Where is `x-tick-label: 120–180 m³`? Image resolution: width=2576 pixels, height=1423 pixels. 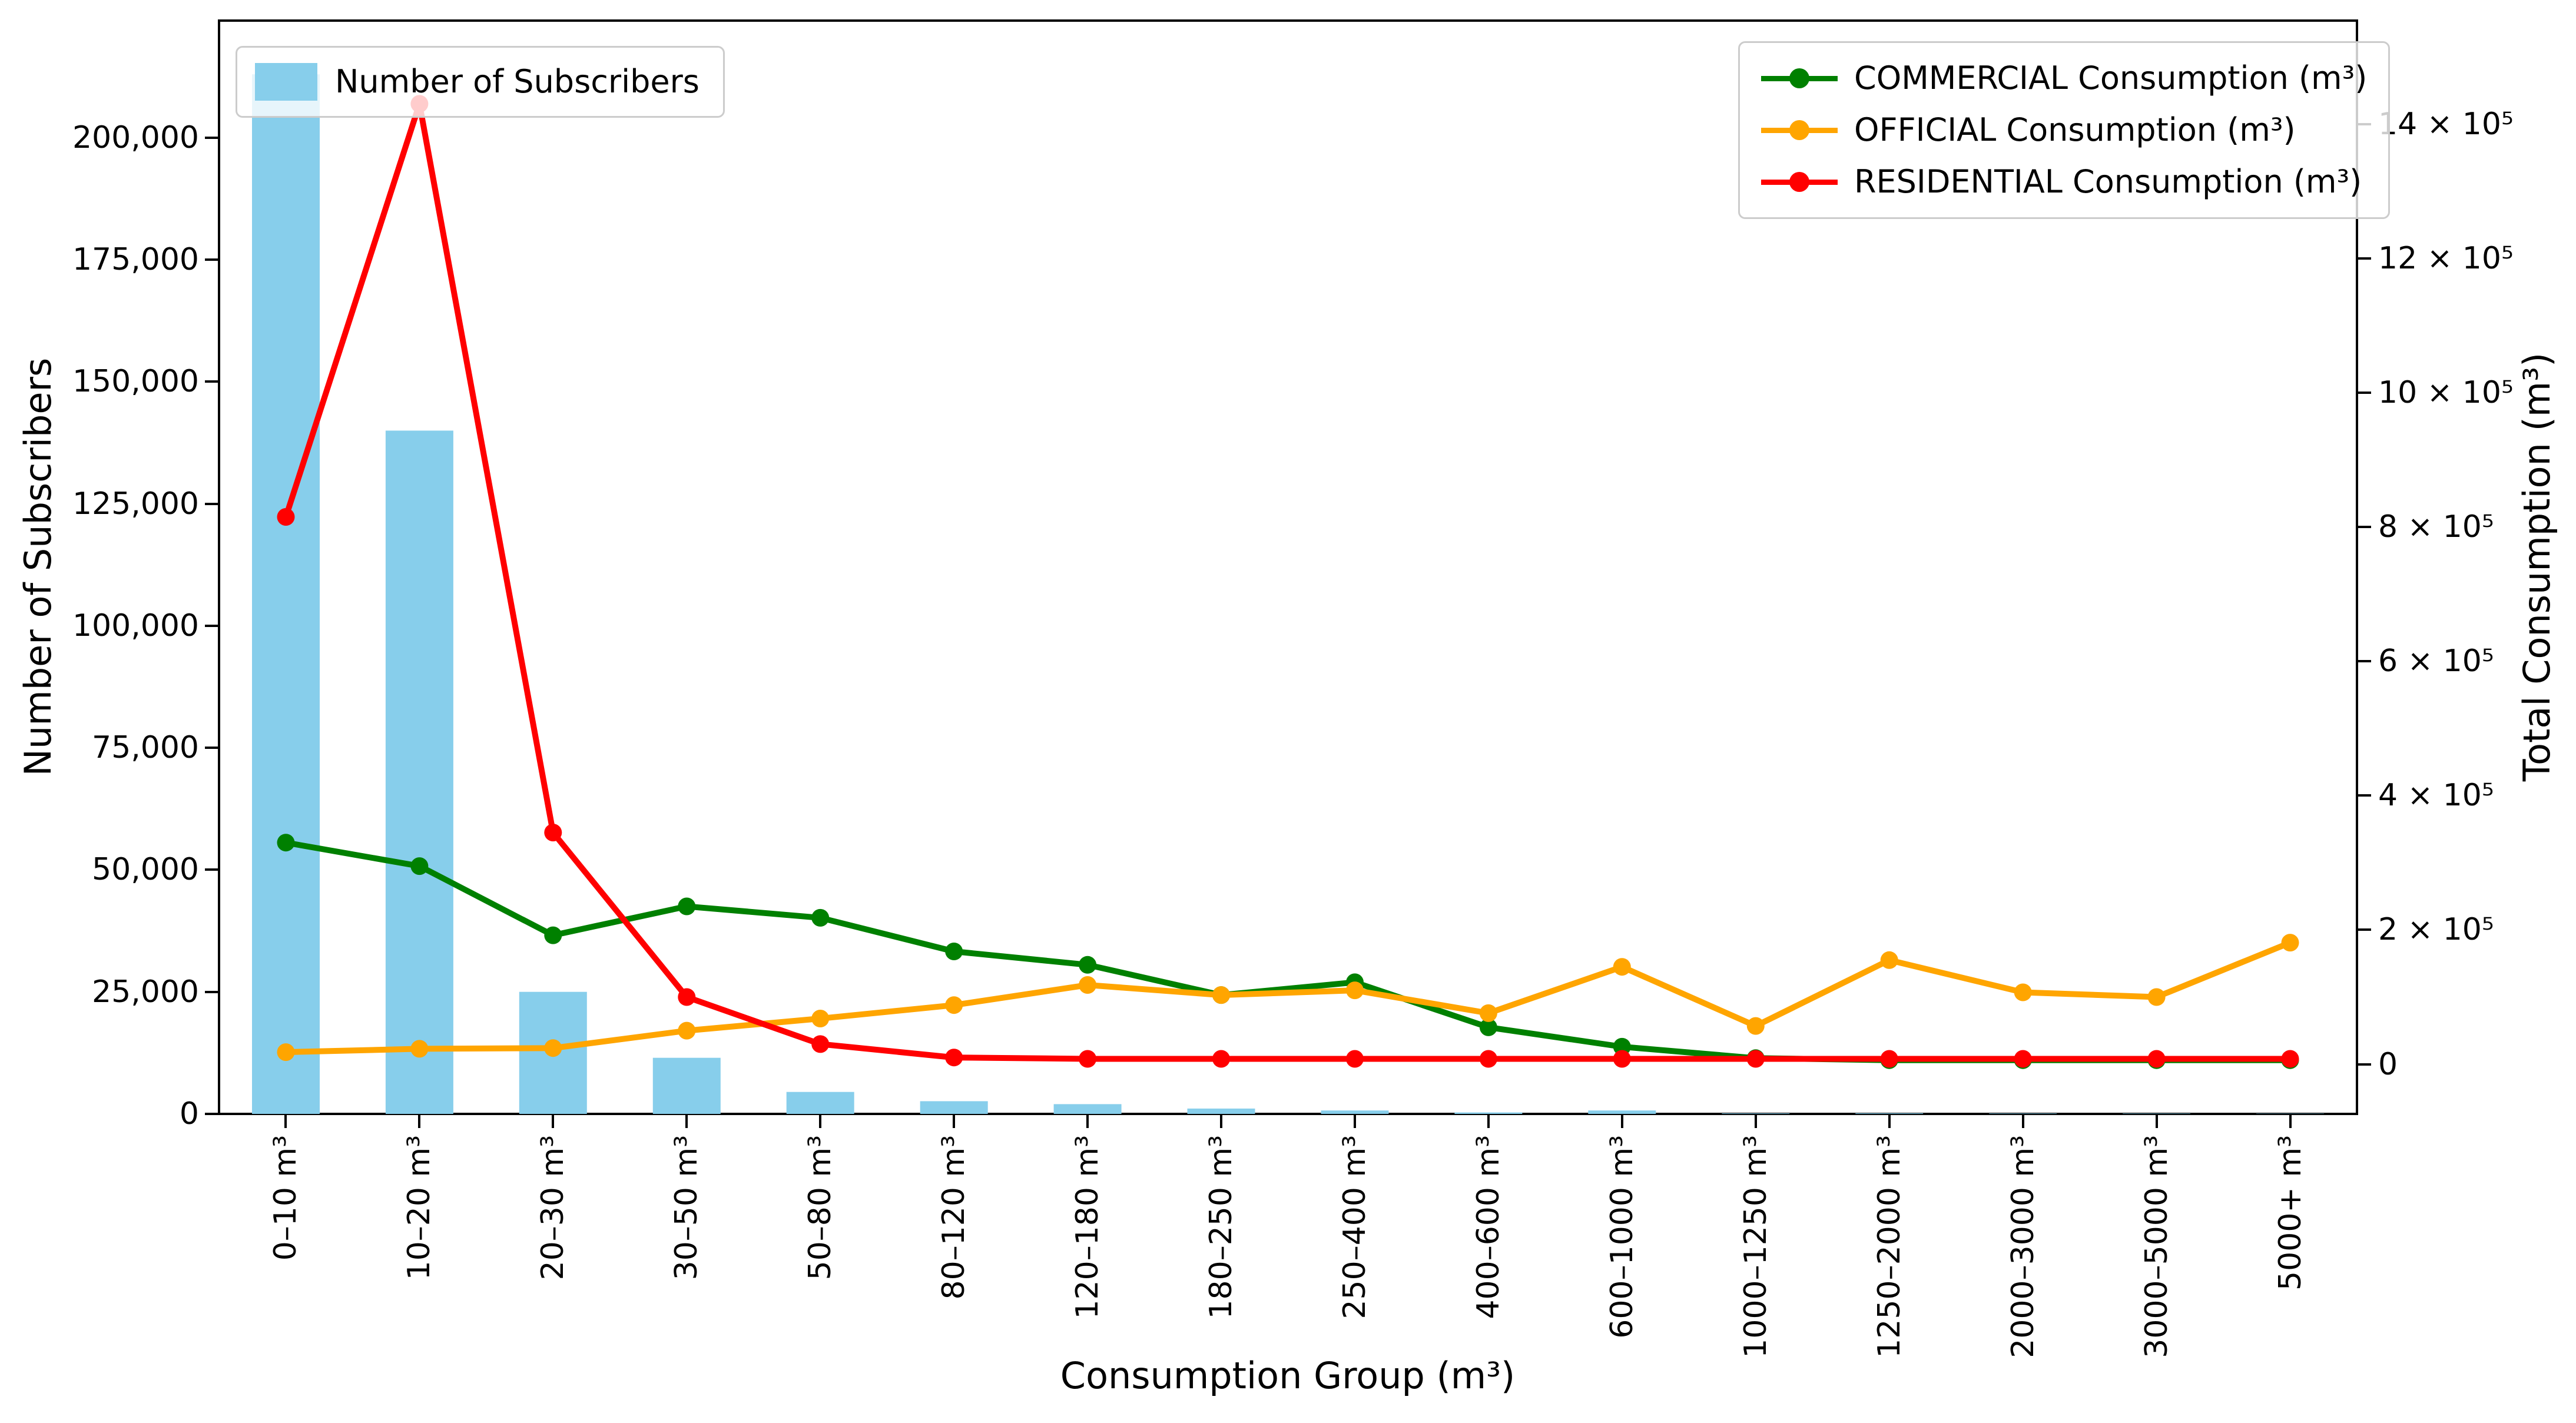 x-tick-label: 120–180 m³ is located at coordinates (1088, 1227).